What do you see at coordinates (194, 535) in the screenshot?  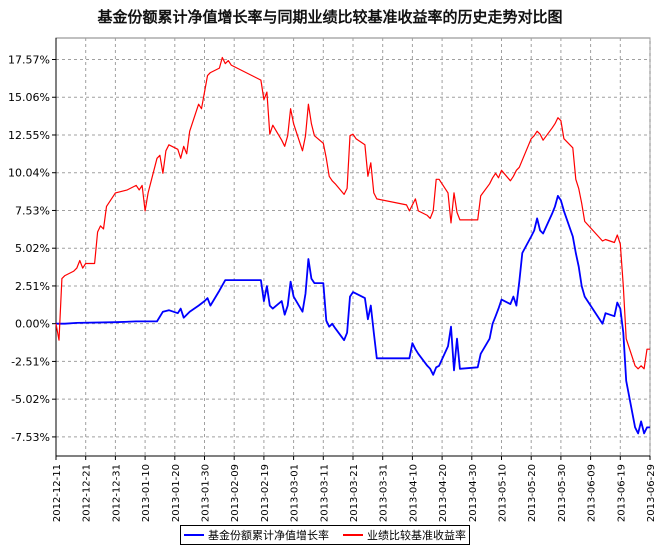 I see `legend-swatch-fund` at bounding box center [194, 535].